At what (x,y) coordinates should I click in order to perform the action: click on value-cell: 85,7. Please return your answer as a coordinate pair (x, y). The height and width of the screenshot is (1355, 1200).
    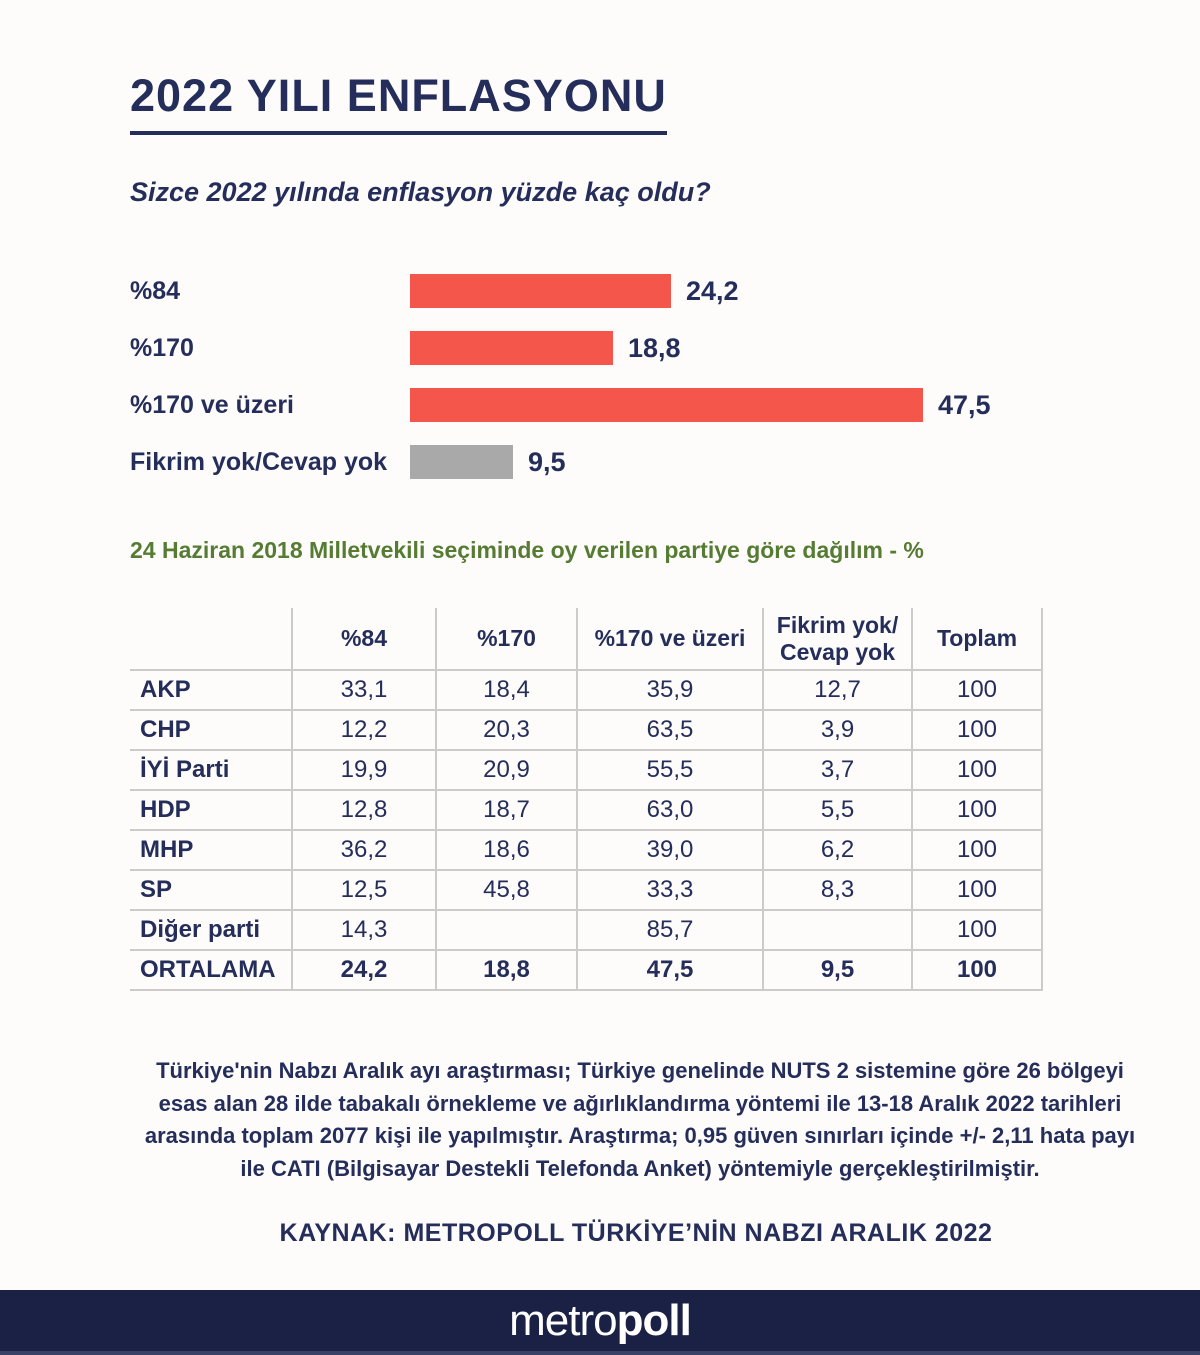
    Looking at the image, I should click on (670, 930).